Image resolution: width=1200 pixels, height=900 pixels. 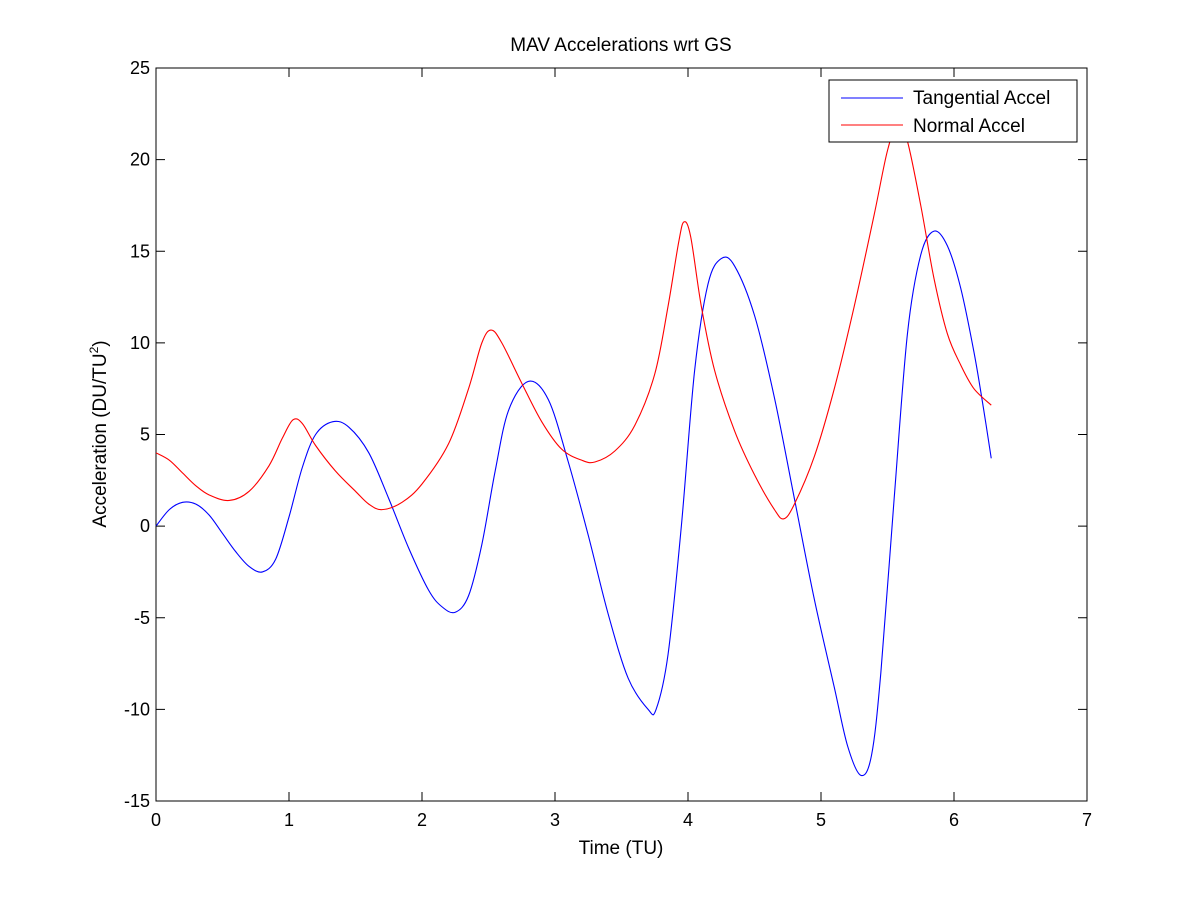 I want to click on x-tick-label: 1, so click(x=289, y=820).